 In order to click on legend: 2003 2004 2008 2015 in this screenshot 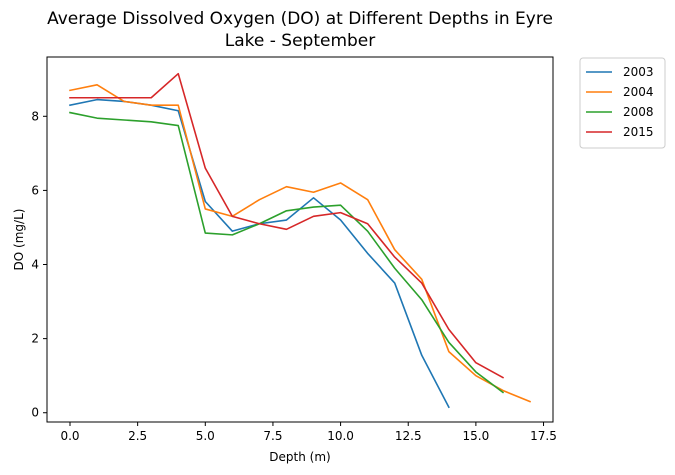, I will do `click(622, 103)`.